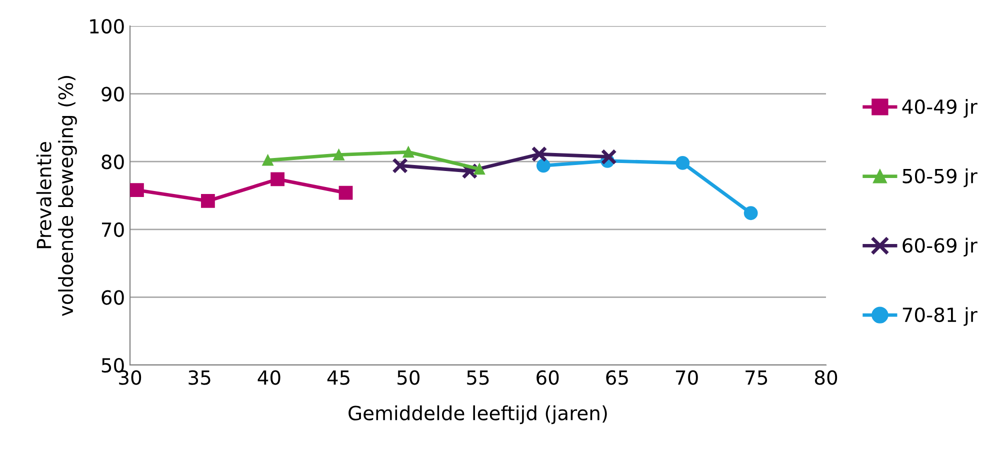 Image resolution: width=985 pixels, height=457 pixels. I want to click on y-tick-label: 70, so click(113, 230).